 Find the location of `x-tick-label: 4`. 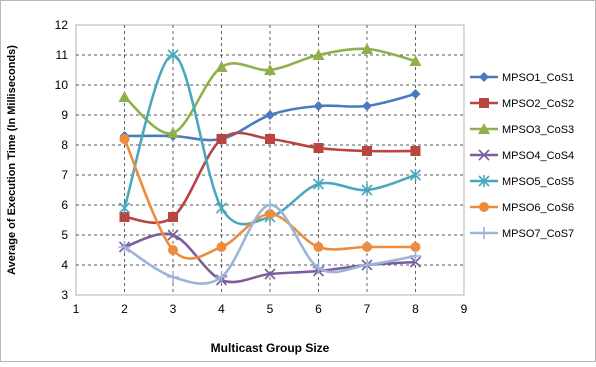

x-tick-label: 4 is located at coordinates (221, 309).